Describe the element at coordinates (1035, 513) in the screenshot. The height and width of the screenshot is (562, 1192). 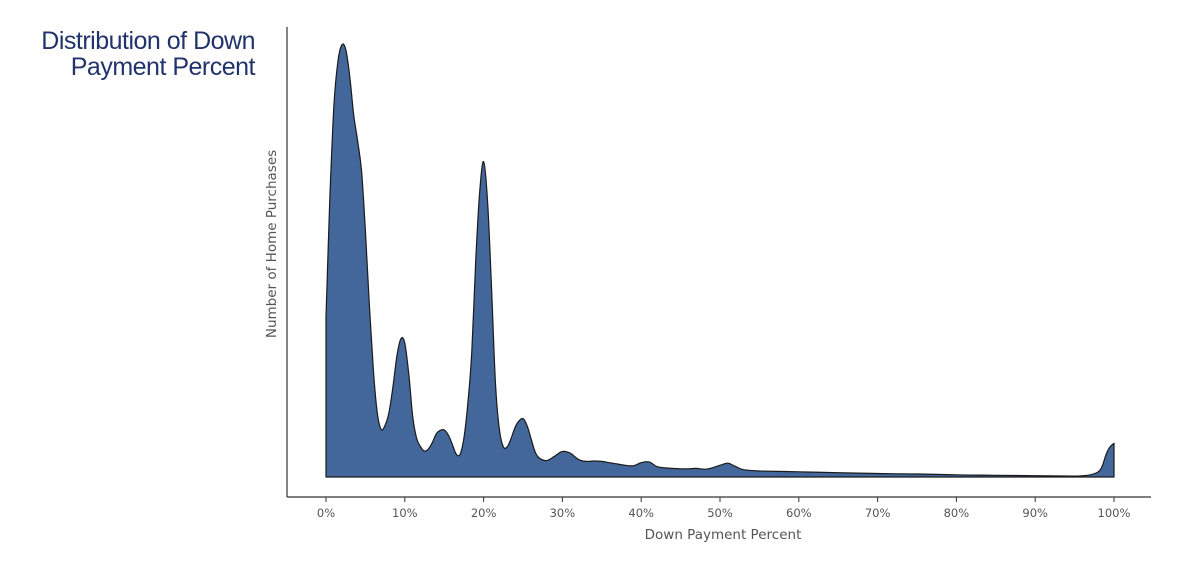
I see `x-tick-label: 90%` at that location.